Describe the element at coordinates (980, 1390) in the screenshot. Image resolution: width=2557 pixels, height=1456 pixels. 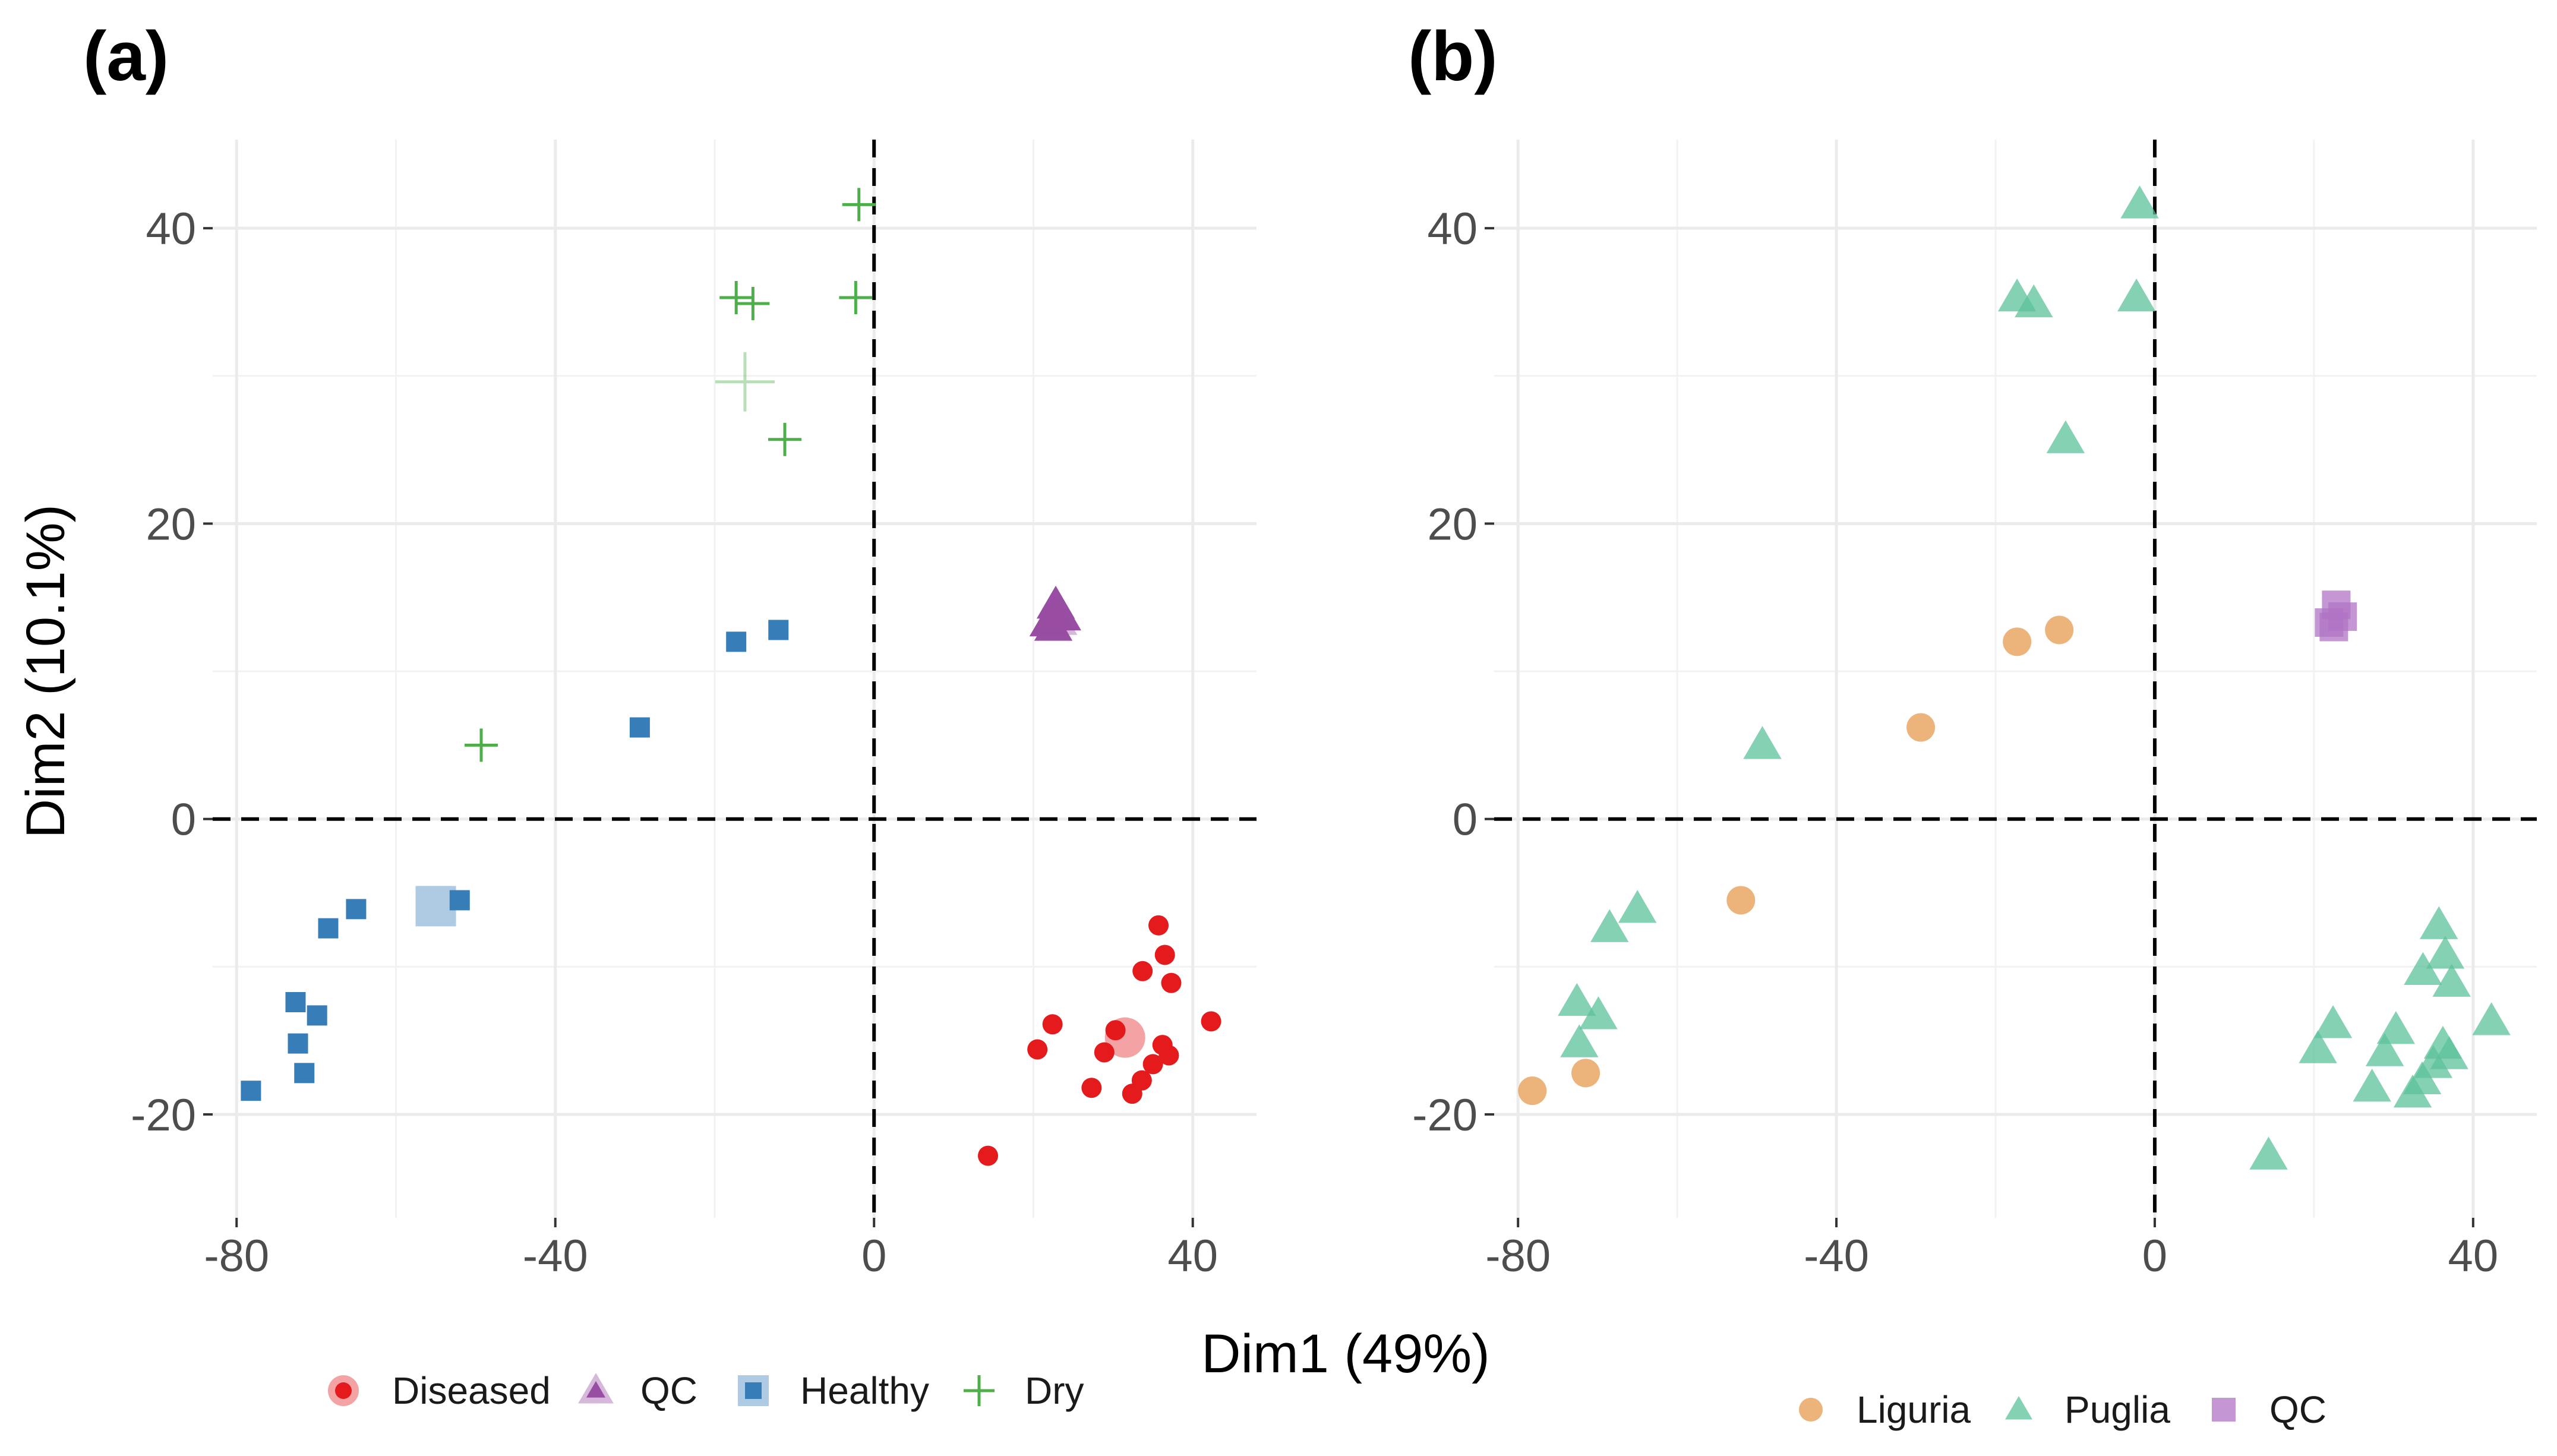
I see `legend-key-dry` at that location.